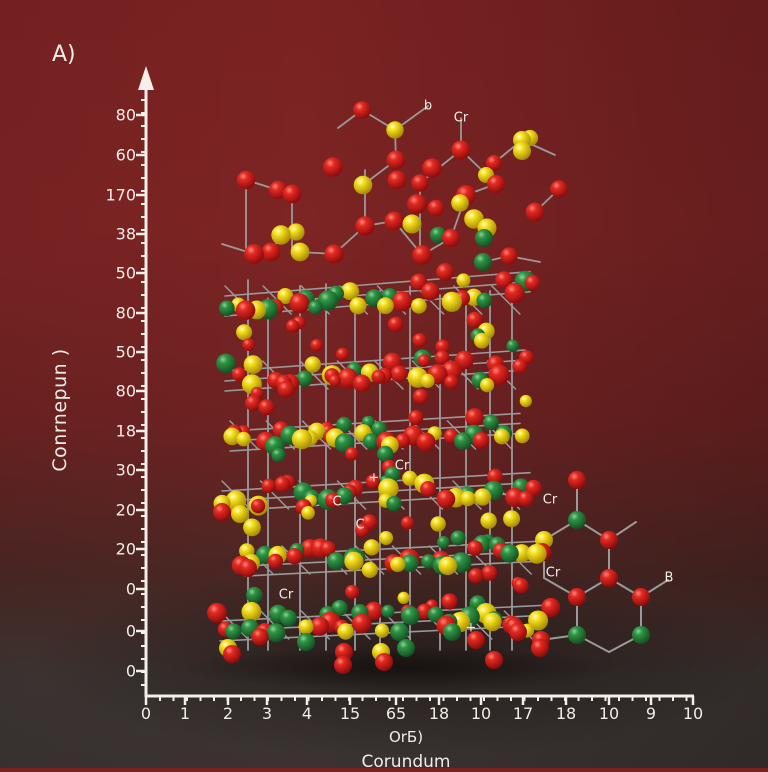 The height and width of the screenshot is (772, 768). Describe the element at coordinates (481, 713) in the screenshot. I see `x-tick-label: 10` at that location.